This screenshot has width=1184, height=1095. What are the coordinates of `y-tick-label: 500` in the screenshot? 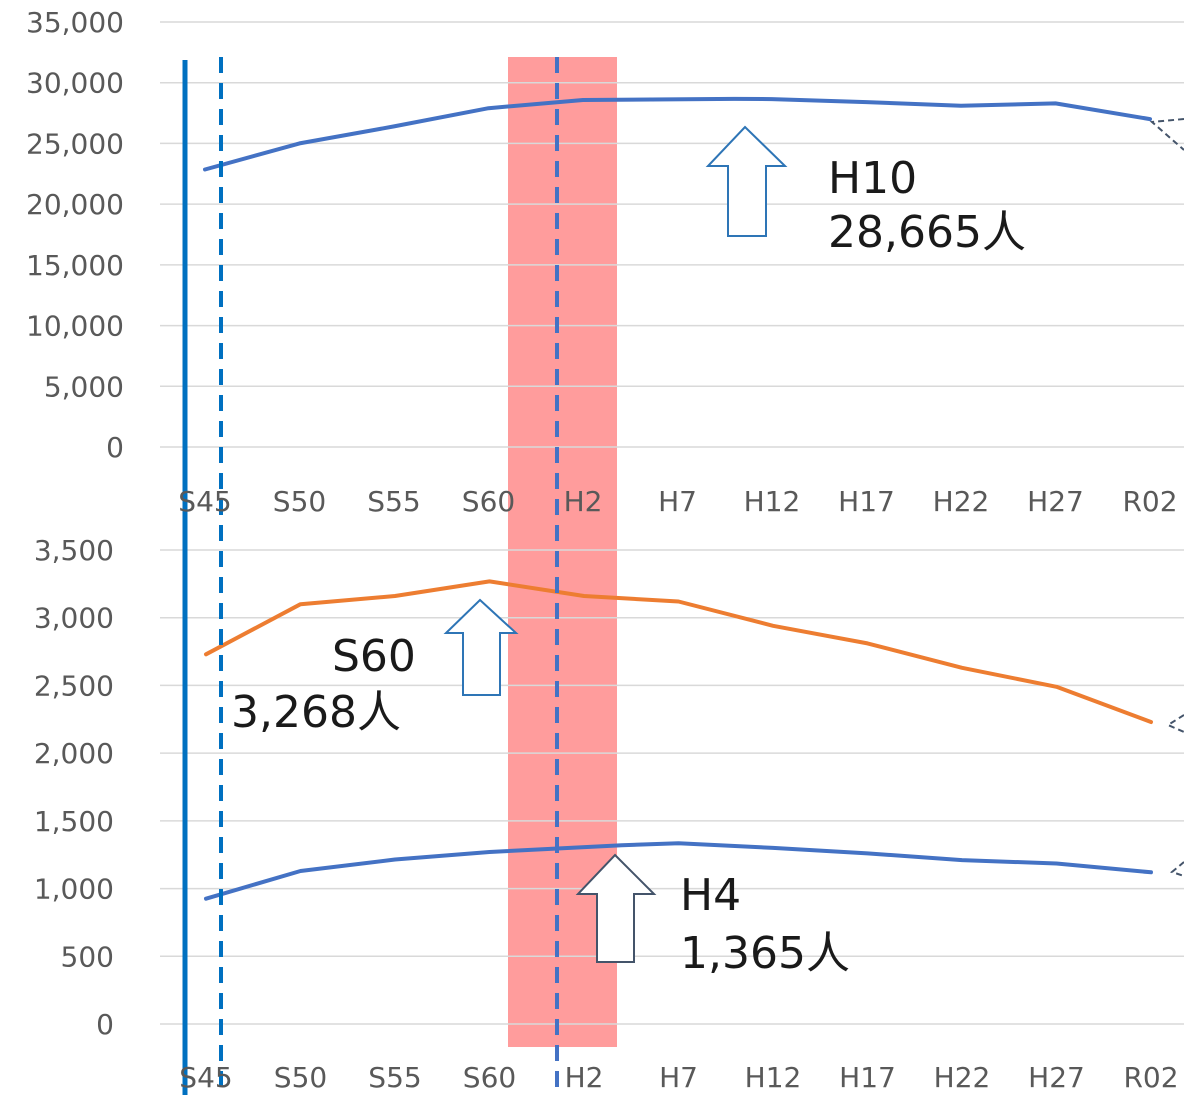 It's located at (87, 956).